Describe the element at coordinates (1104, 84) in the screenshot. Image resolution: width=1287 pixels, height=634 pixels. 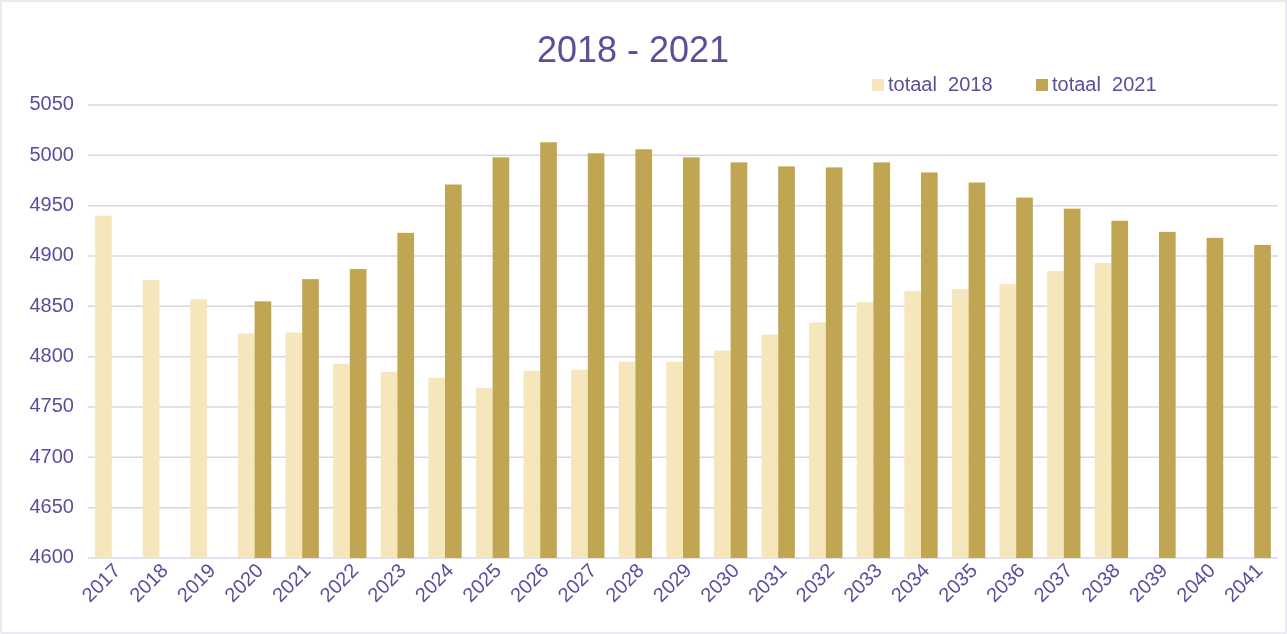
I see `legend-label: totaal 2021` at that location.